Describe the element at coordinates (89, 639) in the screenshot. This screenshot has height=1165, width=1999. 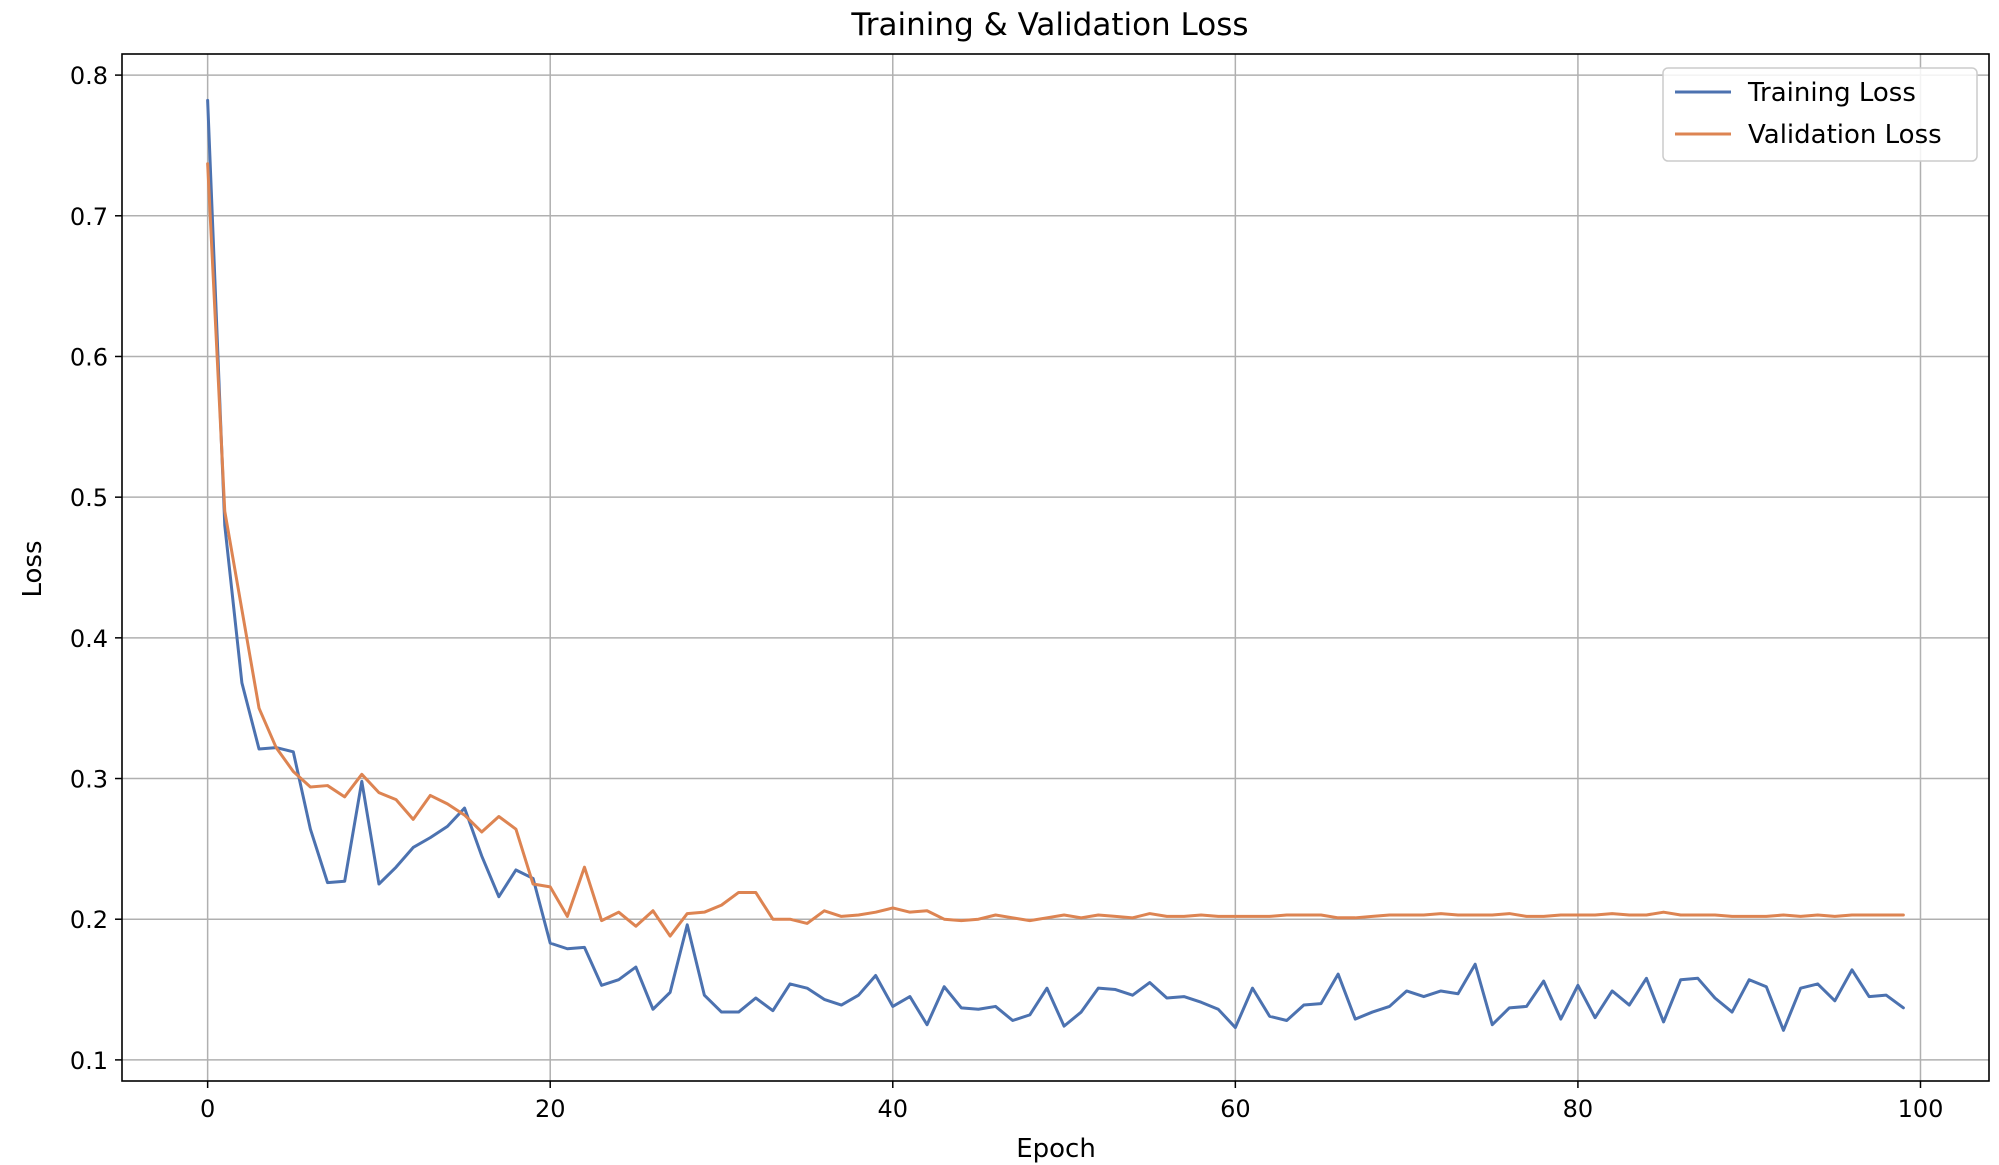
I see `y-tick-label: 0.4` at that location.